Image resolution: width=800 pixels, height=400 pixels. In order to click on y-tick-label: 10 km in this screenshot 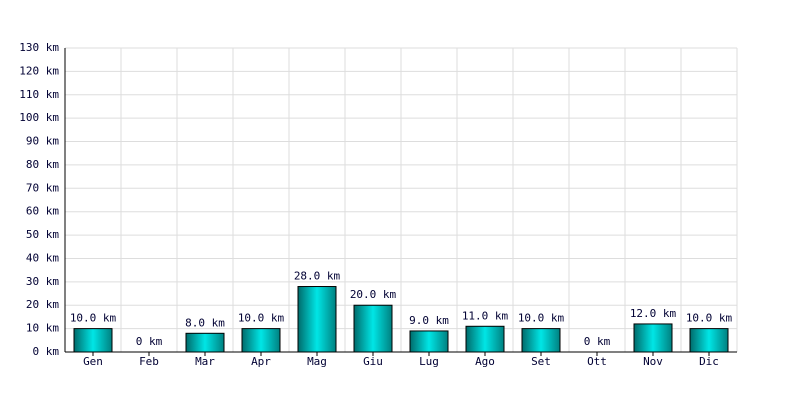, I will do `click(42, 328)`.